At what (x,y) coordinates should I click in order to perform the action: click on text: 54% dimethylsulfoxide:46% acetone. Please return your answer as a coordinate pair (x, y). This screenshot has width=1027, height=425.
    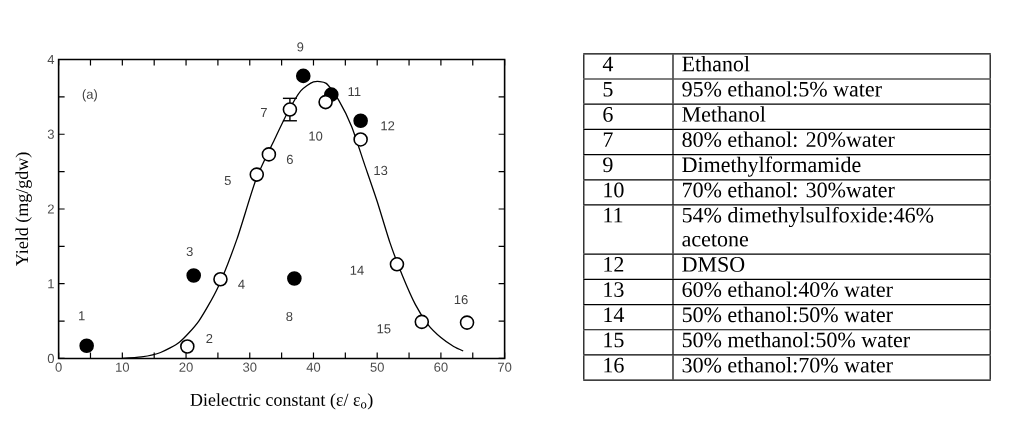
    Looking at the image, I should click on (808, 226).